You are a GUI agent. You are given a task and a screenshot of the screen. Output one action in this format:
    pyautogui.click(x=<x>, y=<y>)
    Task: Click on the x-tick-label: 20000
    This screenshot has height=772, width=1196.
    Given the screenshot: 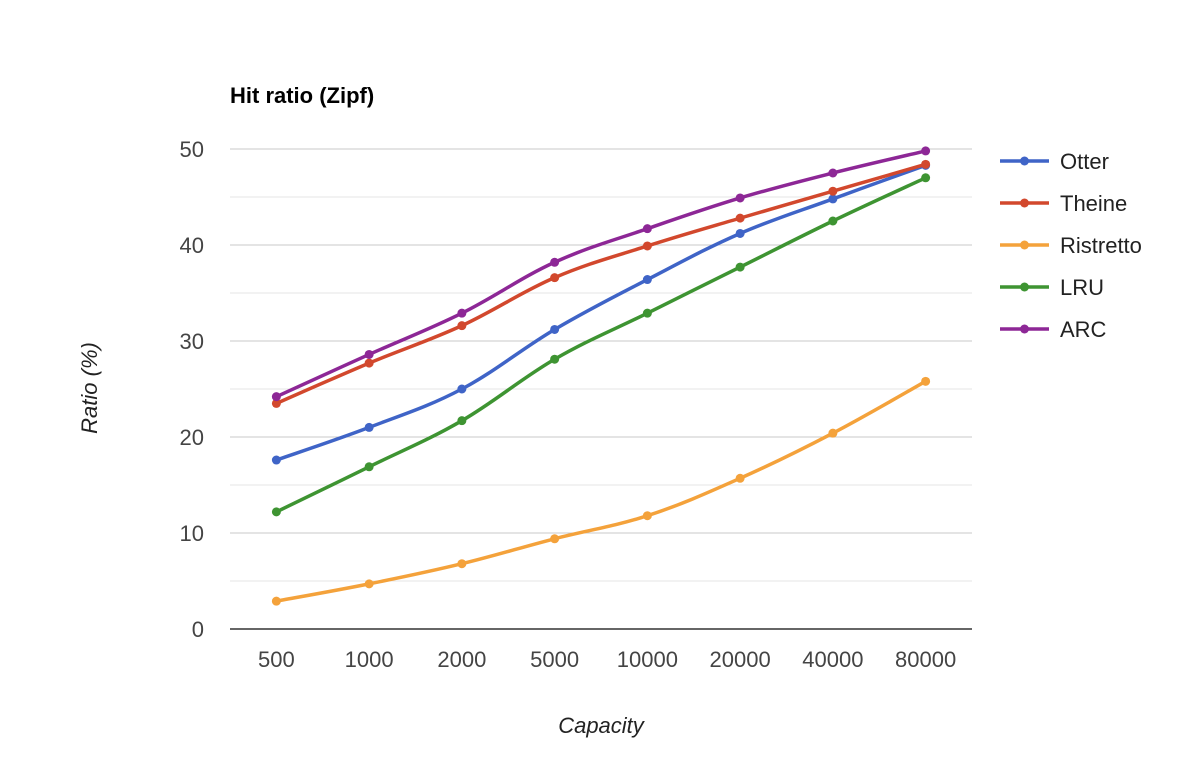 What is the action you would take?
    pyautogui.click(x=740, y=659)
    